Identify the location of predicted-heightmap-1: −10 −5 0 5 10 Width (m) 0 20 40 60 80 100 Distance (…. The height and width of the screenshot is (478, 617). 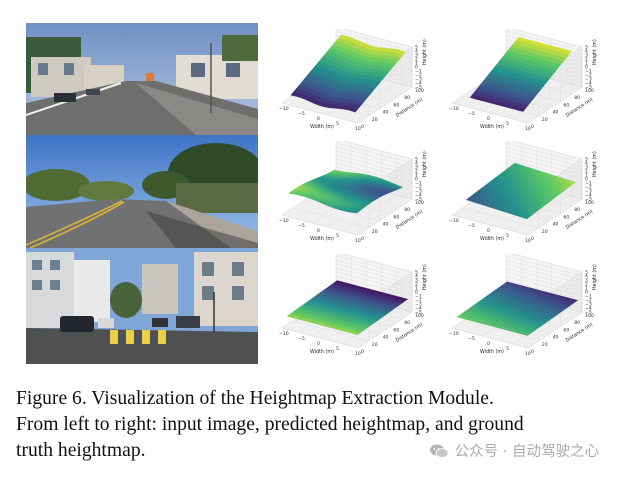
(347, 85).